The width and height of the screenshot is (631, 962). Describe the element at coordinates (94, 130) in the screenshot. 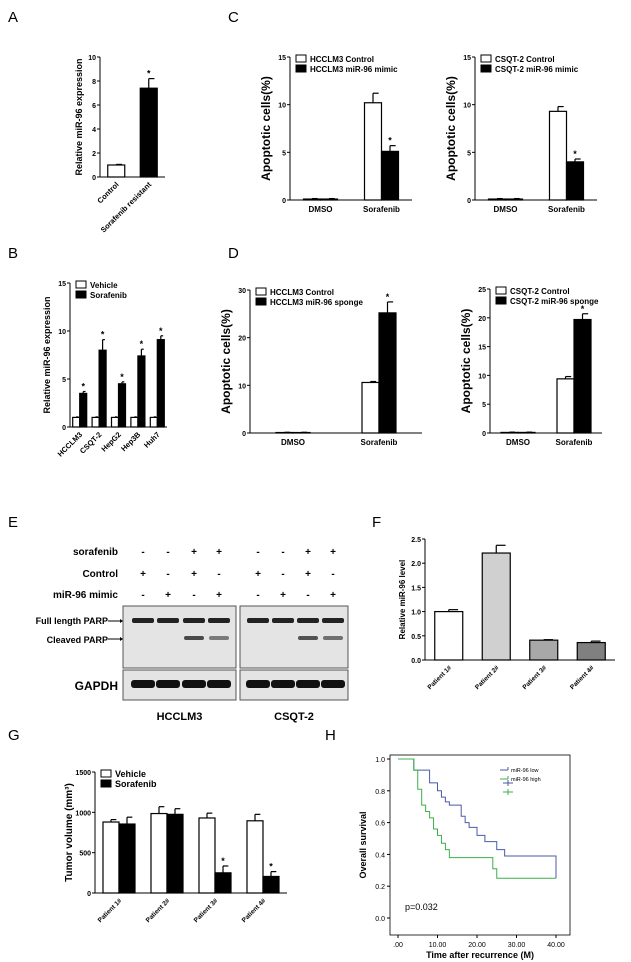

I see `y-tick-label: 4` at that location.